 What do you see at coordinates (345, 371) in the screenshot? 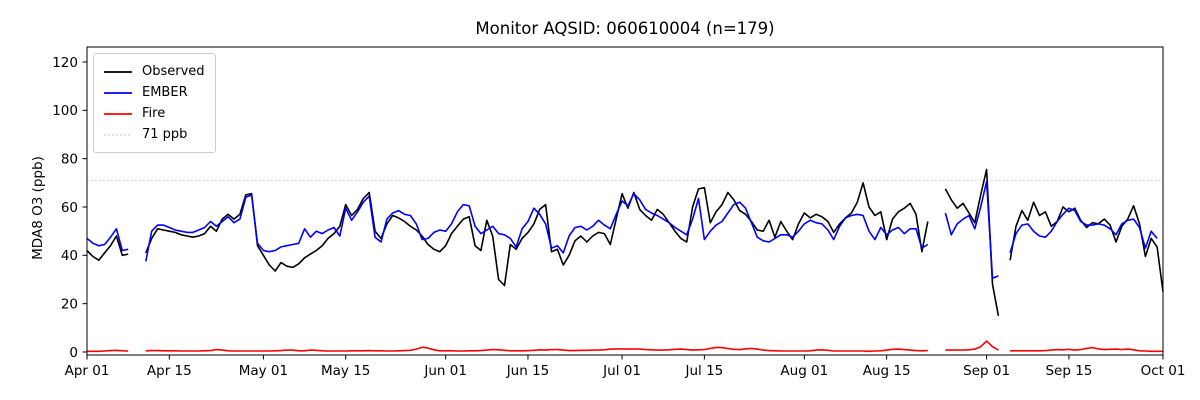
I see `x-tick-label: May 15` at bounding box center [345, 371].